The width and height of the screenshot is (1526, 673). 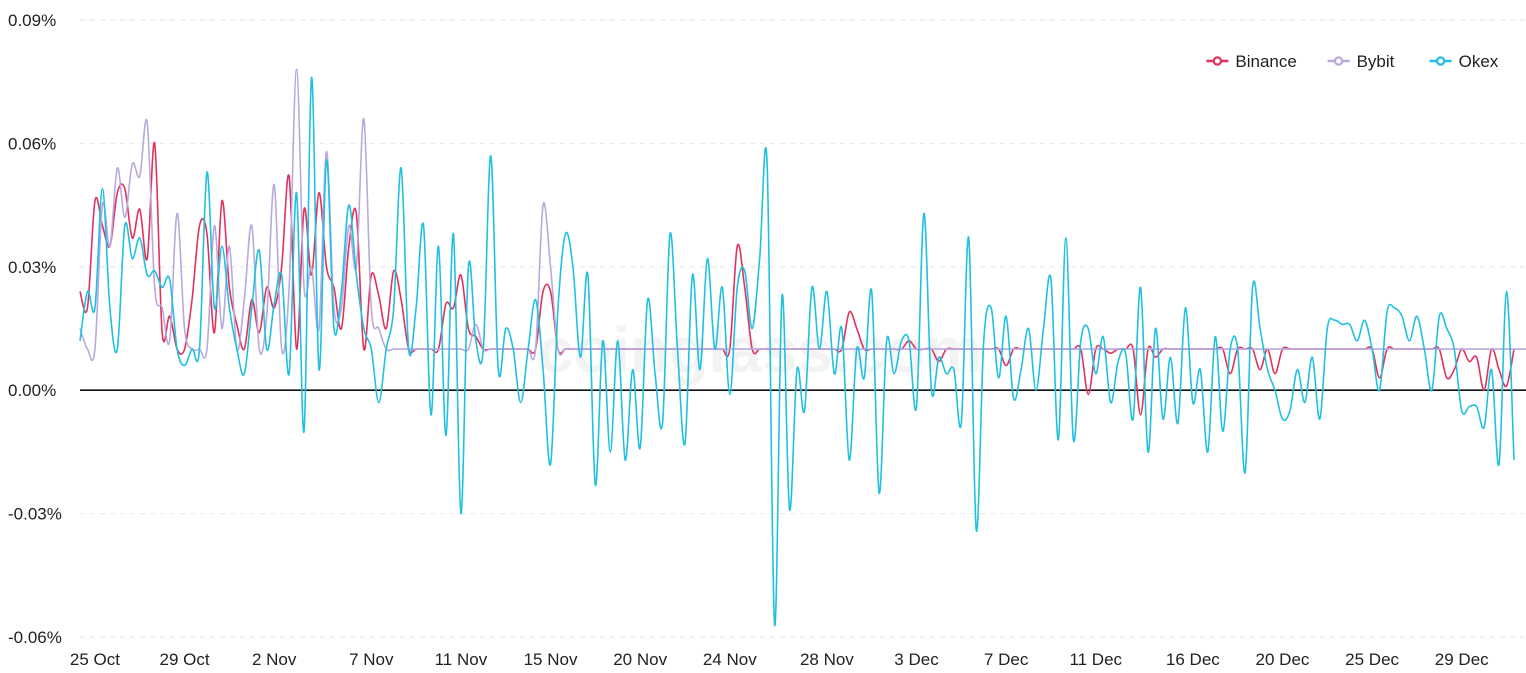 I want to click on y-tick-label: -0.03%, so click(x=35, y=514).